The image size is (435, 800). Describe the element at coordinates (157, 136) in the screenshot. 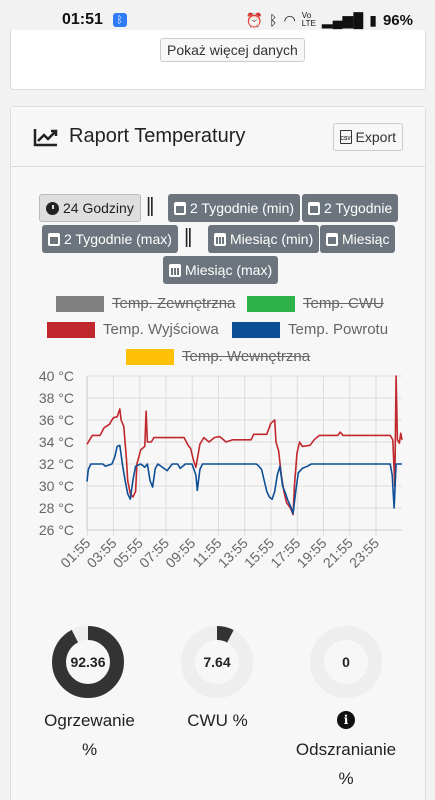

I see `card-title: Raport Temperatury` at that location.